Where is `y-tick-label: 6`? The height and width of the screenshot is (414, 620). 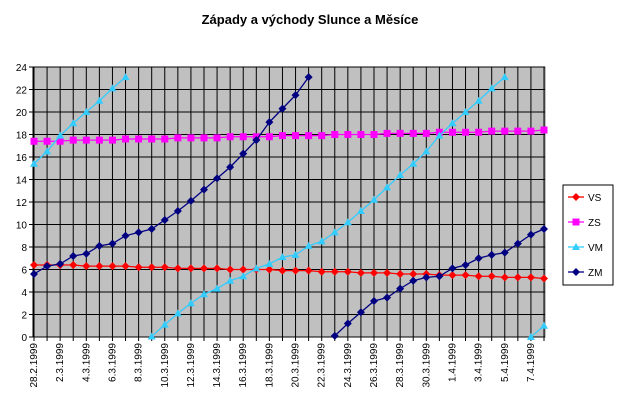 y-tick-label: 6 is located at coordinates (24, 271).